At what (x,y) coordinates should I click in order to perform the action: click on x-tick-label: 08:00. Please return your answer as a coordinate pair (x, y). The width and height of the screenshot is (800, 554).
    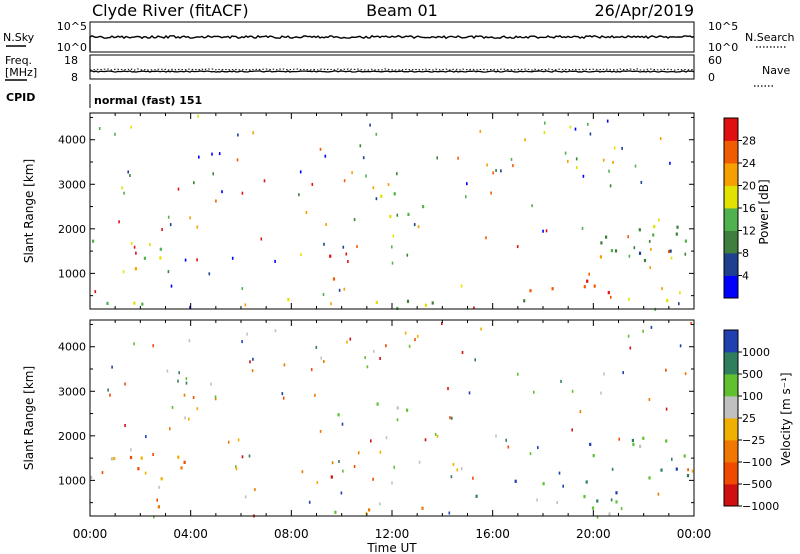
    Looking at the image, I should click on (291, 534).